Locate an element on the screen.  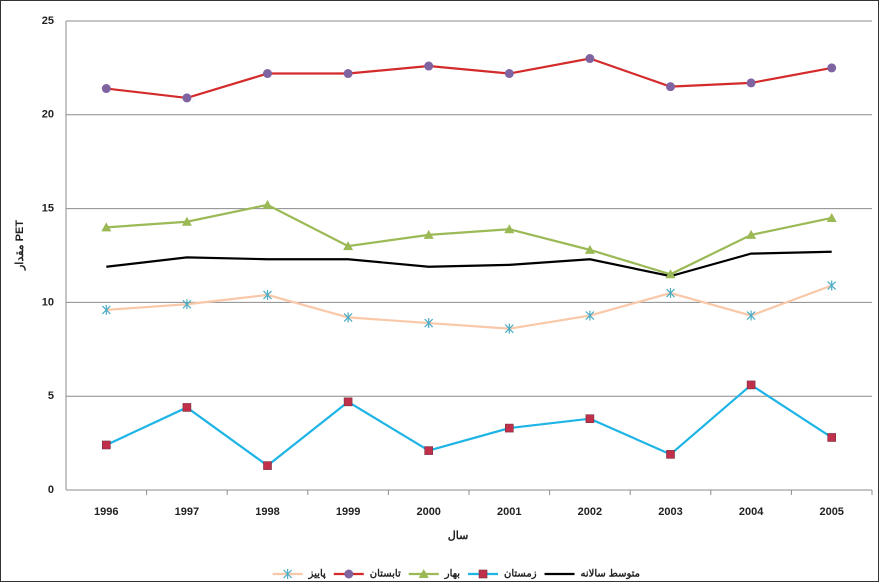
legend-label: زمستان is located at coordinates (520, 574).